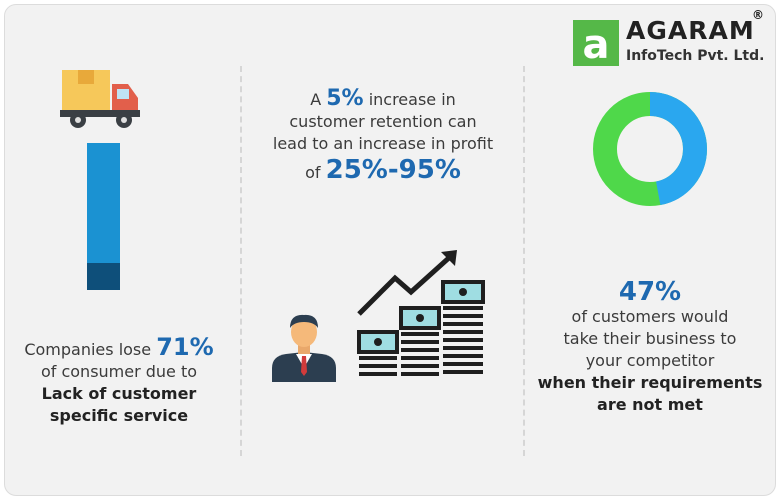  I want to click on retention-level-bar-base, so click(103, 276).